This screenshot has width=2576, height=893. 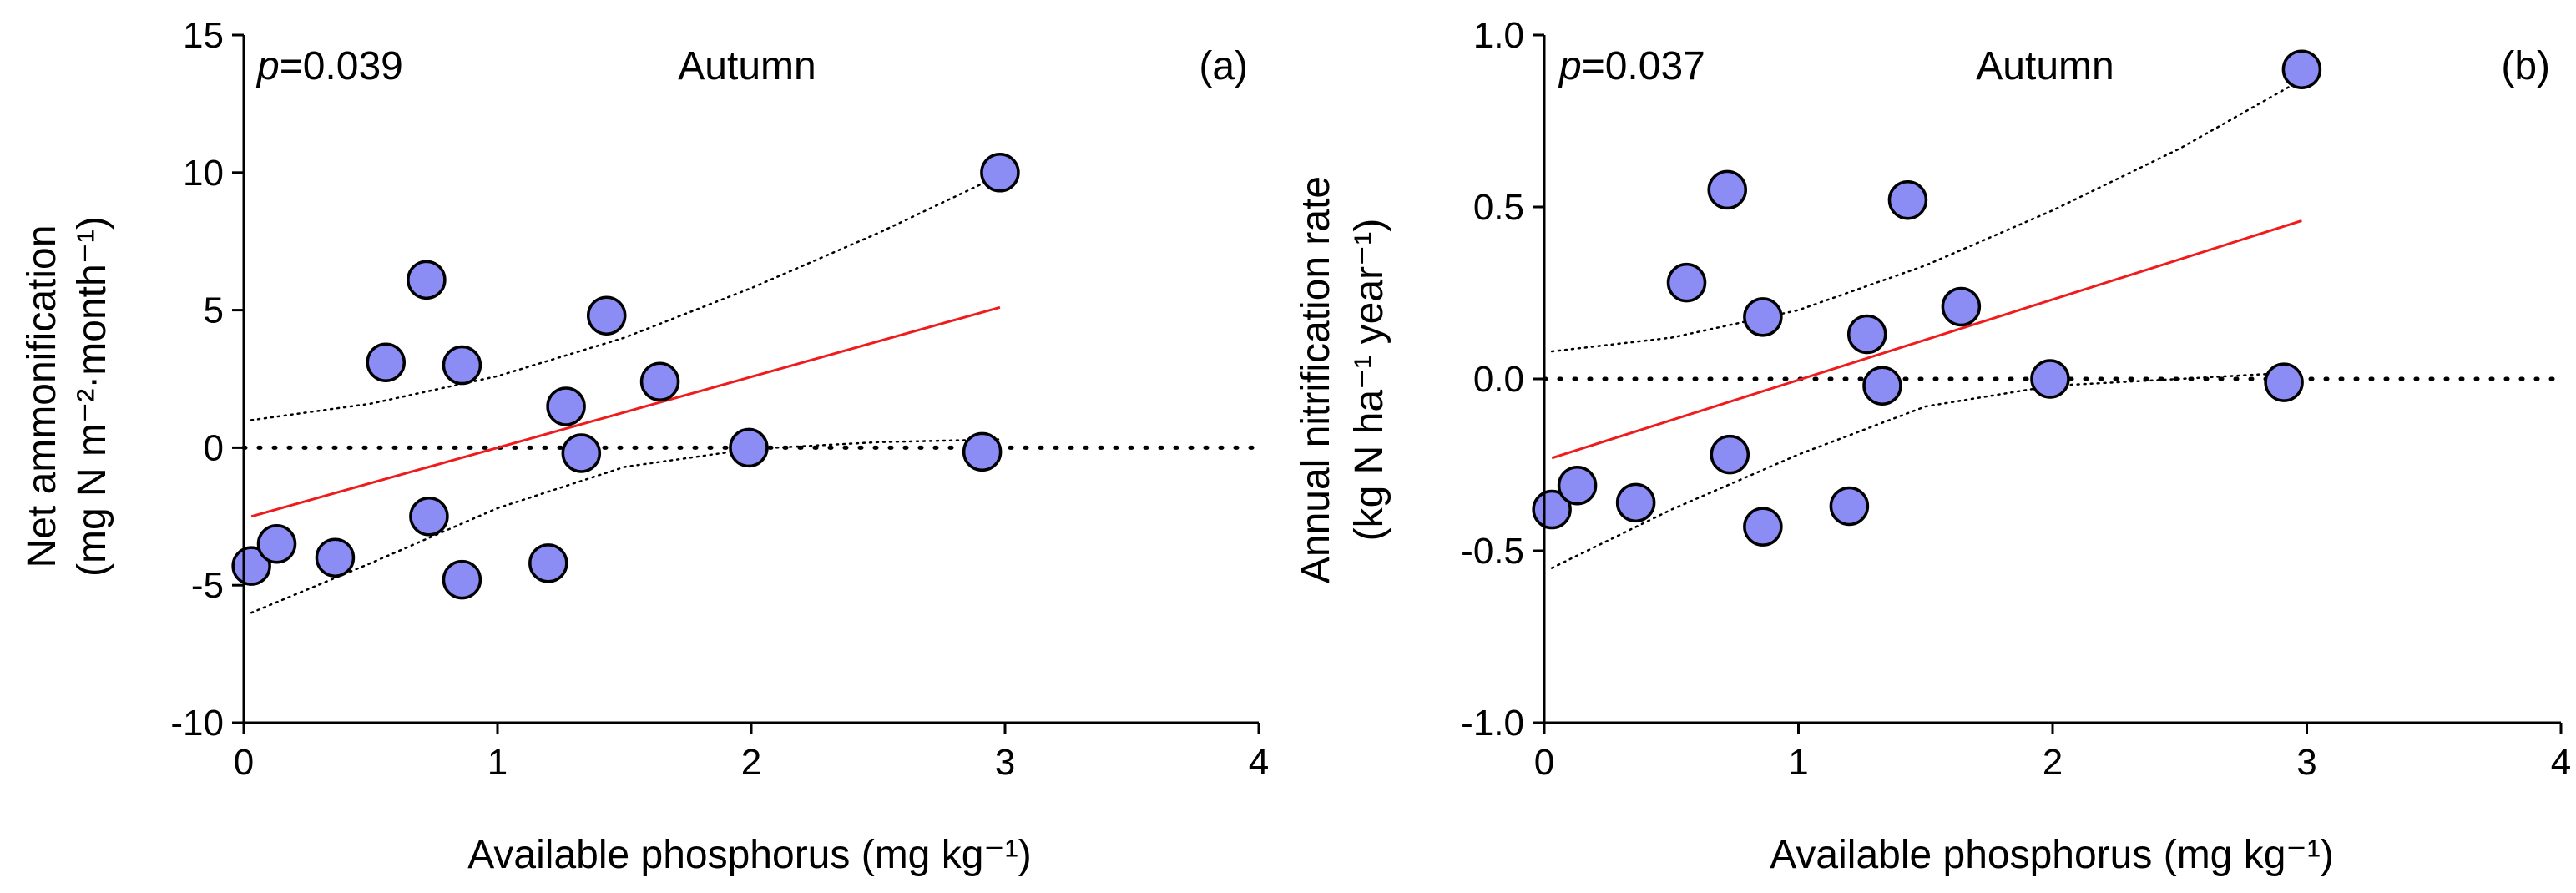 What do you see at coordinates (1643, 66) in the screenshot?
I see `p-value: =0.037` at bounding box center [1643, 66].